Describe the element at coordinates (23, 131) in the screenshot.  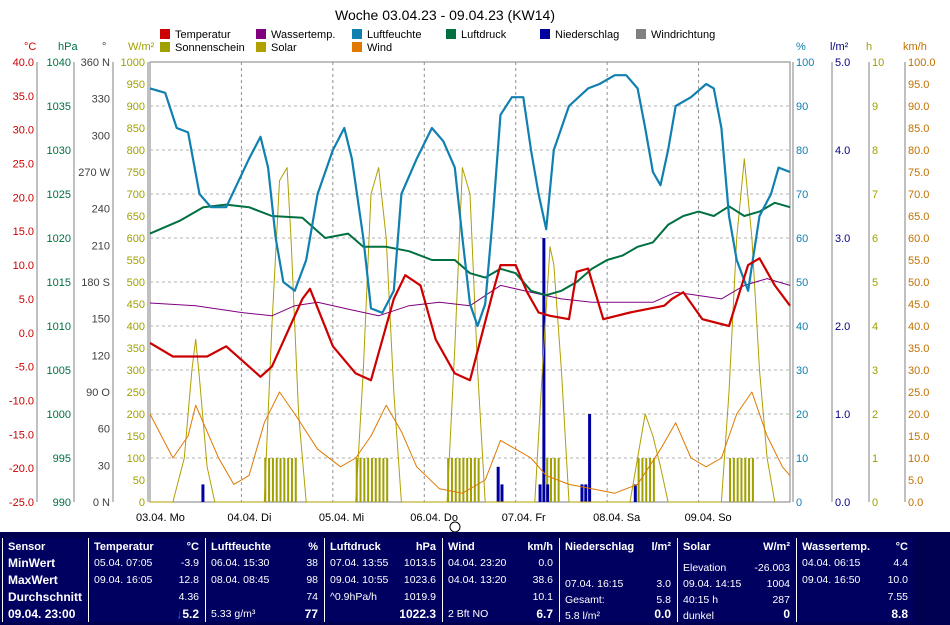
I see `axis-tick-temp: 30.0` at that location.